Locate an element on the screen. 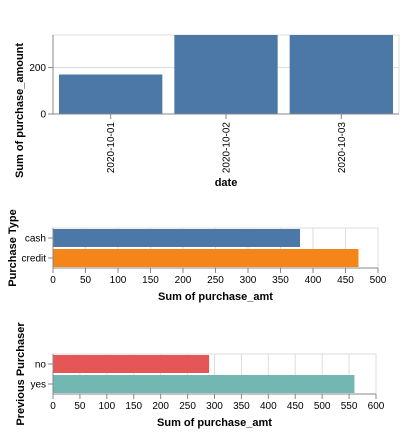 This screenshot has width=409, height=433. y-tick-label: cash is located at coordinates (35, 239).